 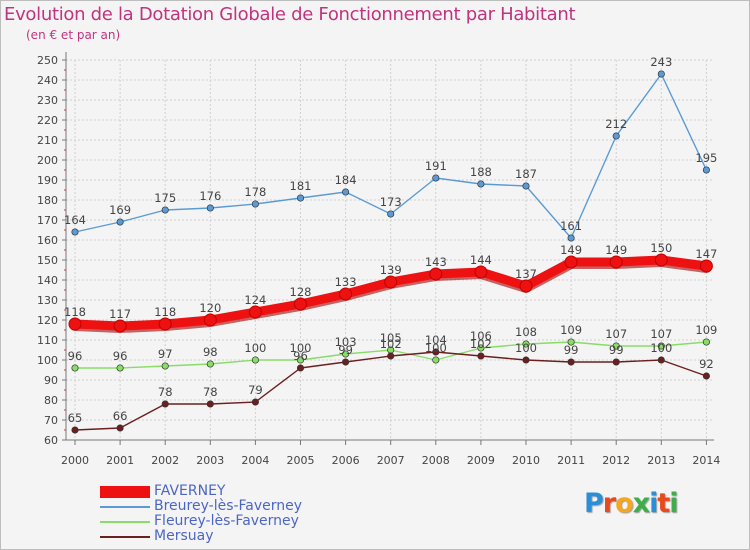 I want to click on data-label-mersuay: 78, so click(x=165, y=392).